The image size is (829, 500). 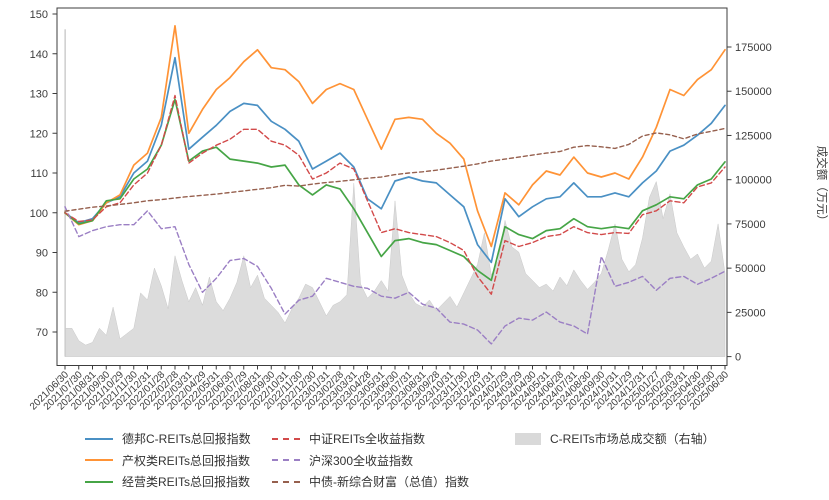 What do you see at coordinates (65, 193) in the screenshot?
I see `volume-launch-spike-bar` at bounding box center [65, 193].